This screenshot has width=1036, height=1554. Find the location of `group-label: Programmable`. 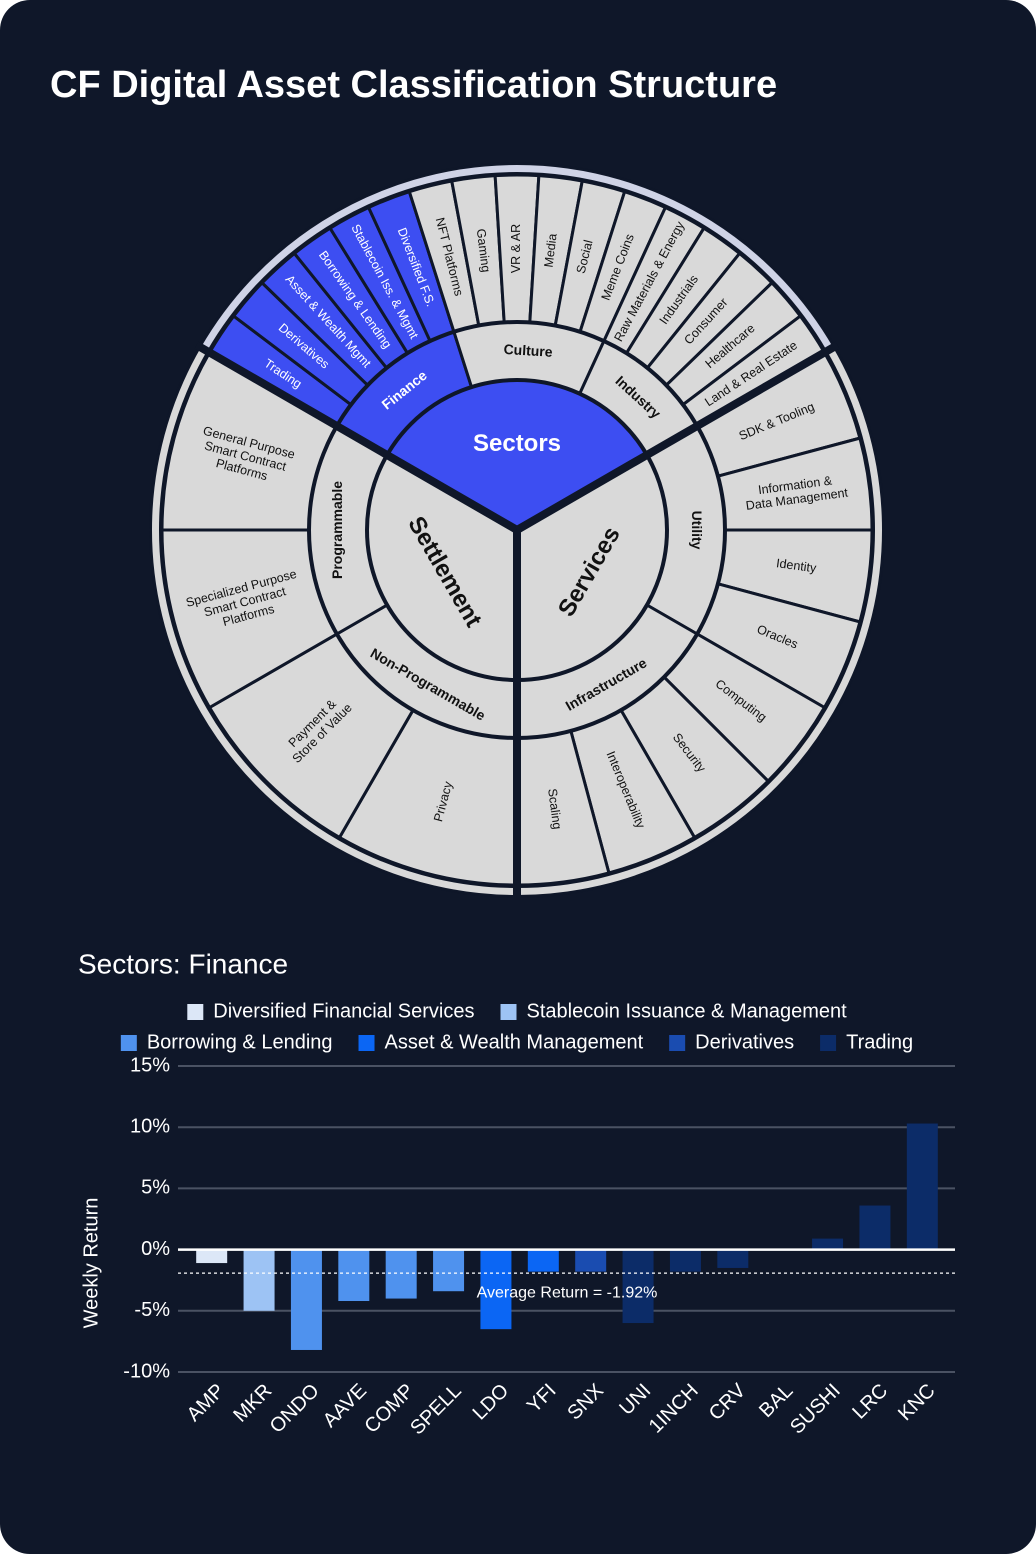

group-label: Programmable is located at coordinates (337, 530).